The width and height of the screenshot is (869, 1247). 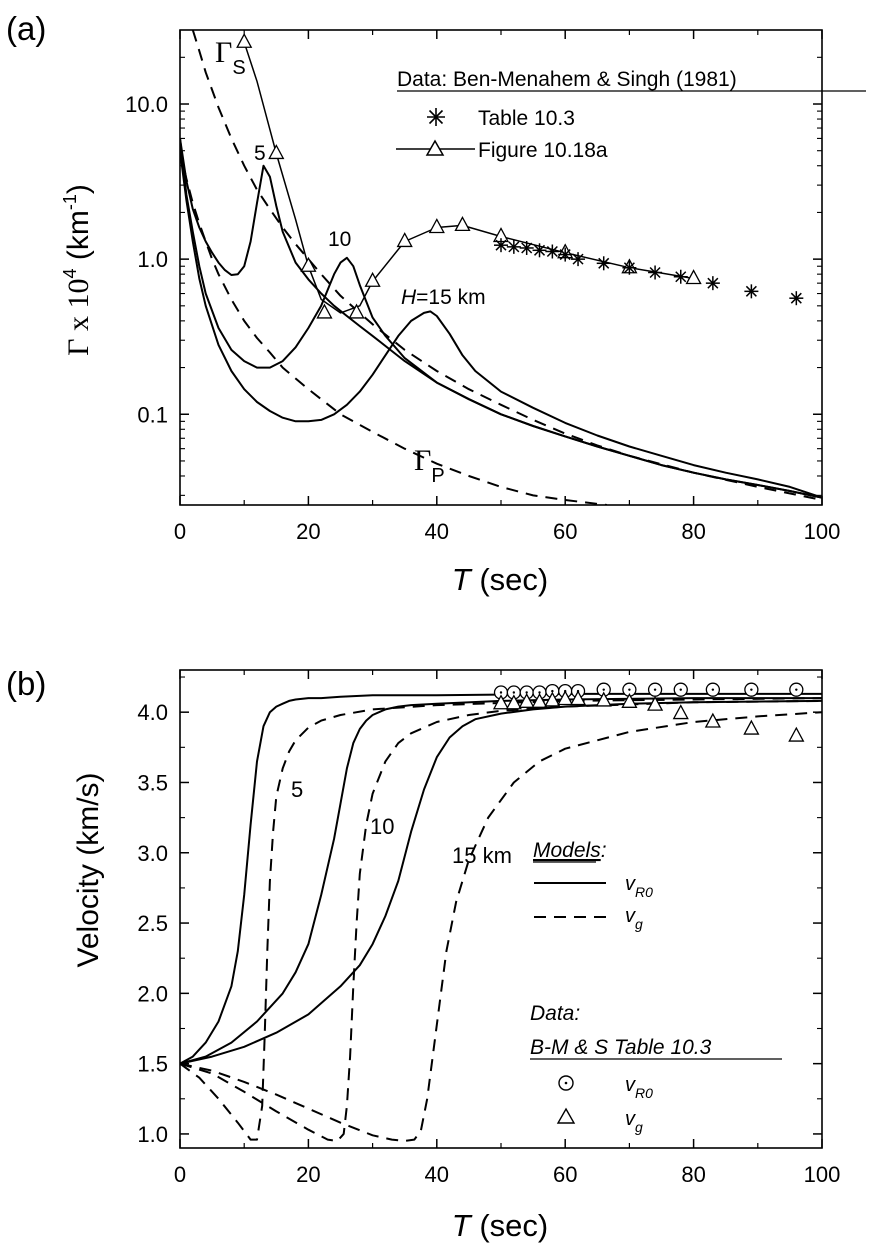 I want to click on annotation-b-h5: 5, so click(x=297, y=789).